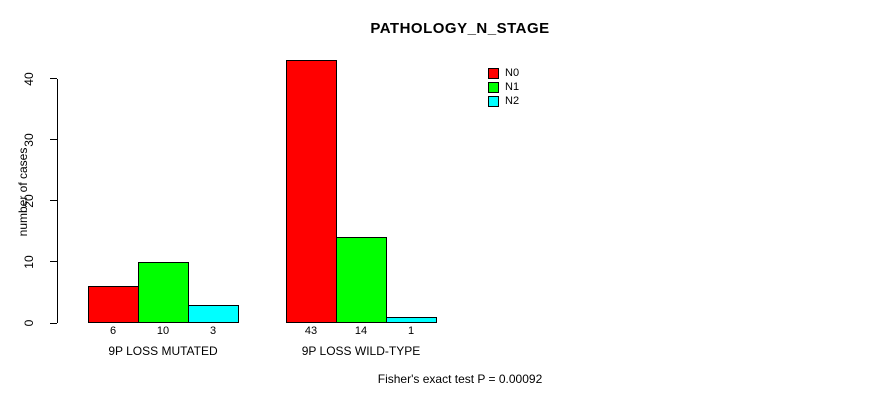 This screenshot has width=890, height=400. Describe the element at coordinates (213, 331) in the screenshot. I see `bar-value-label: 3` at that location.